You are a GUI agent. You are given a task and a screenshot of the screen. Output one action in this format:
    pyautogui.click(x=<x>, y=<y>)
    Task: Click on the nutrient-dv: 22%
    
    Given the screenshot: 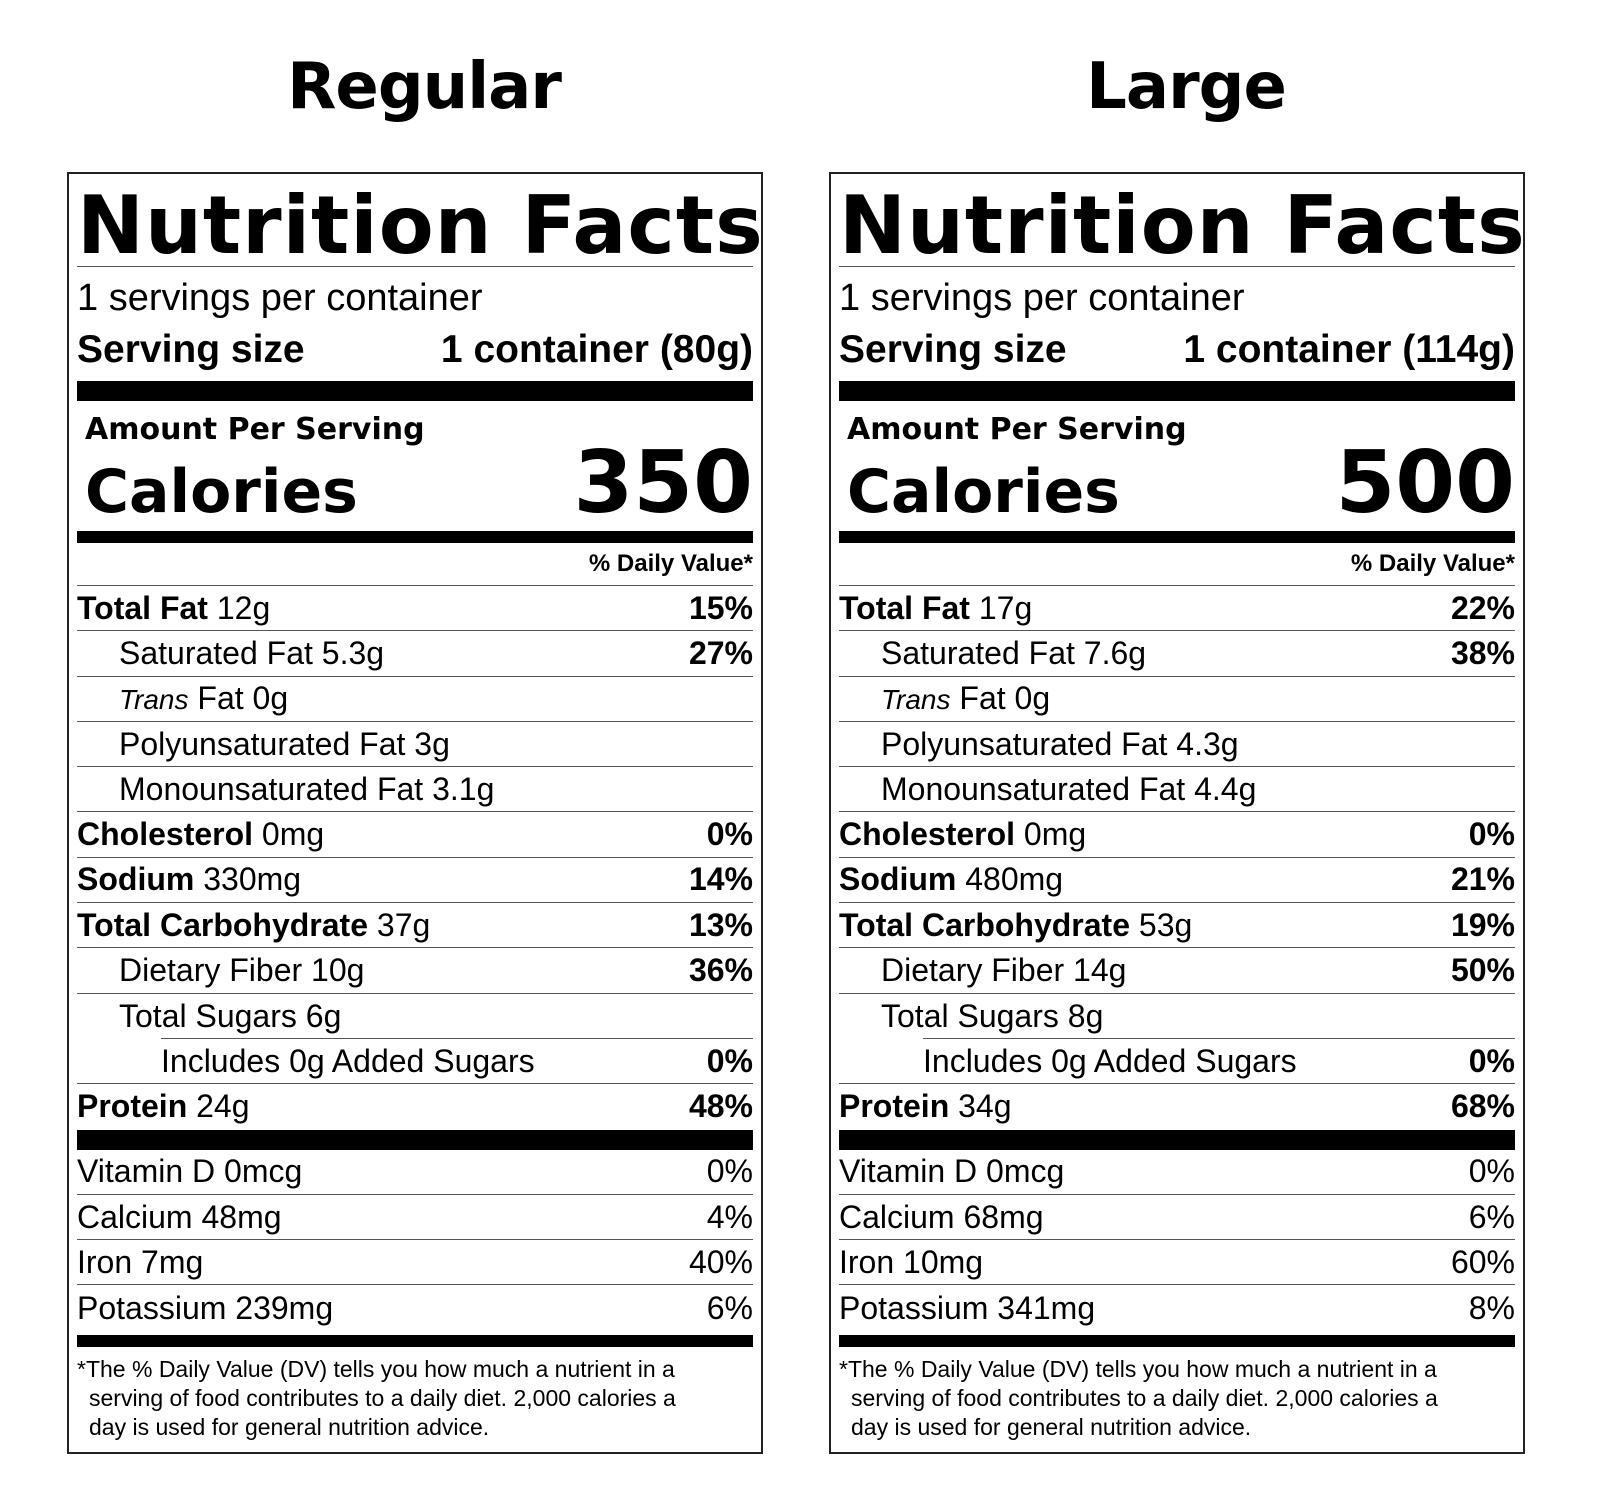 What is the action you would take?
    pyautogui.click(x=1482, y=607)
    